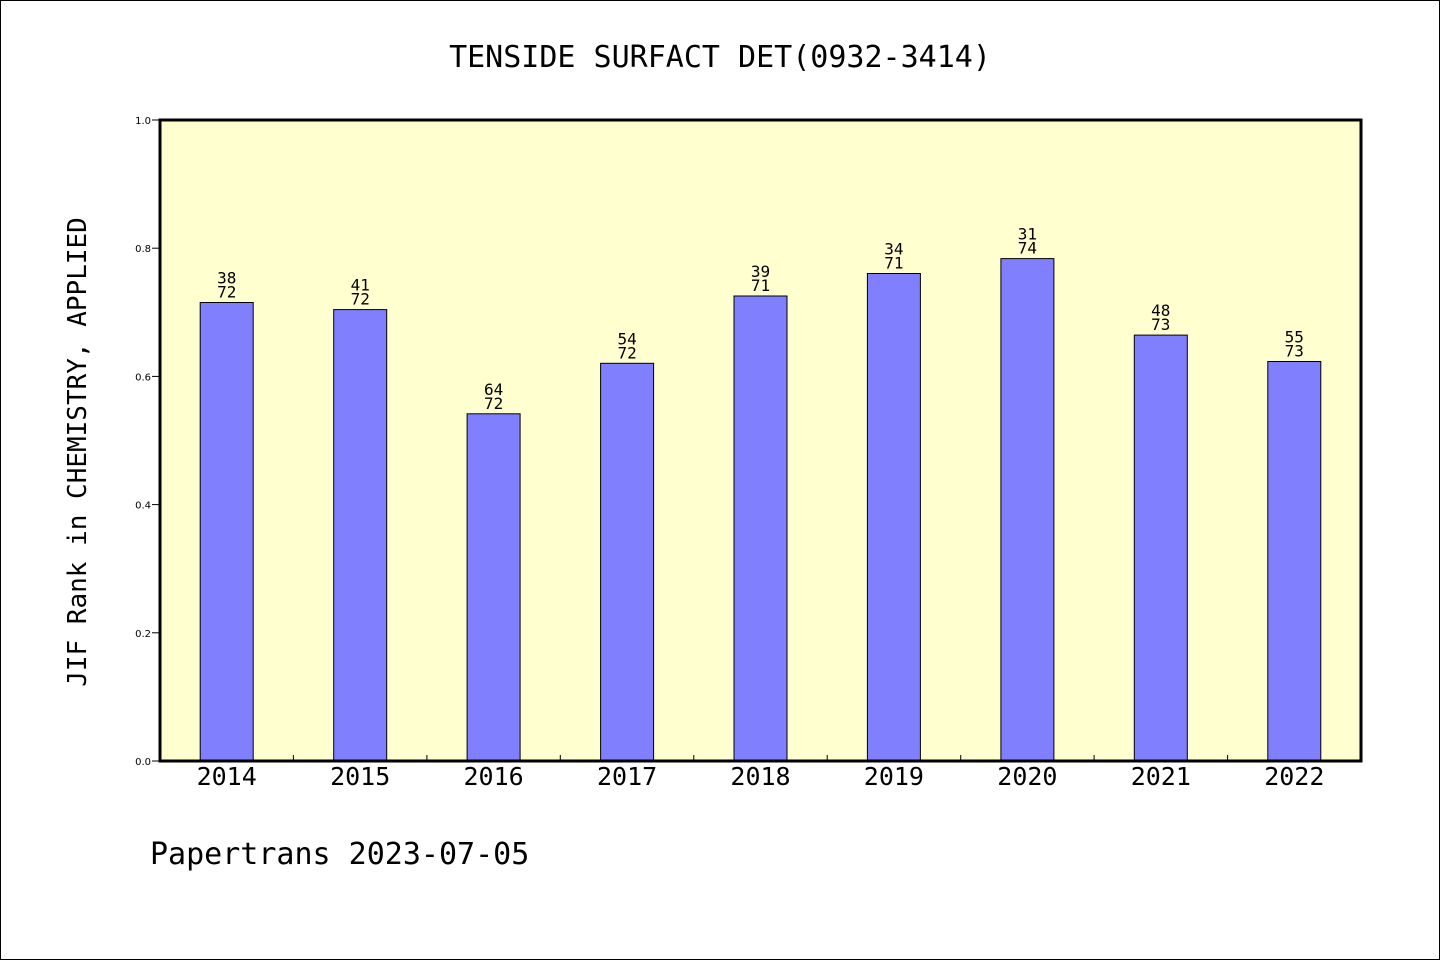 This screenshot has width=1440, height=960. Describe the element at coordinates (360, 285) in the screenshot. I see `bar-label-rank-2015: 41` at that location.